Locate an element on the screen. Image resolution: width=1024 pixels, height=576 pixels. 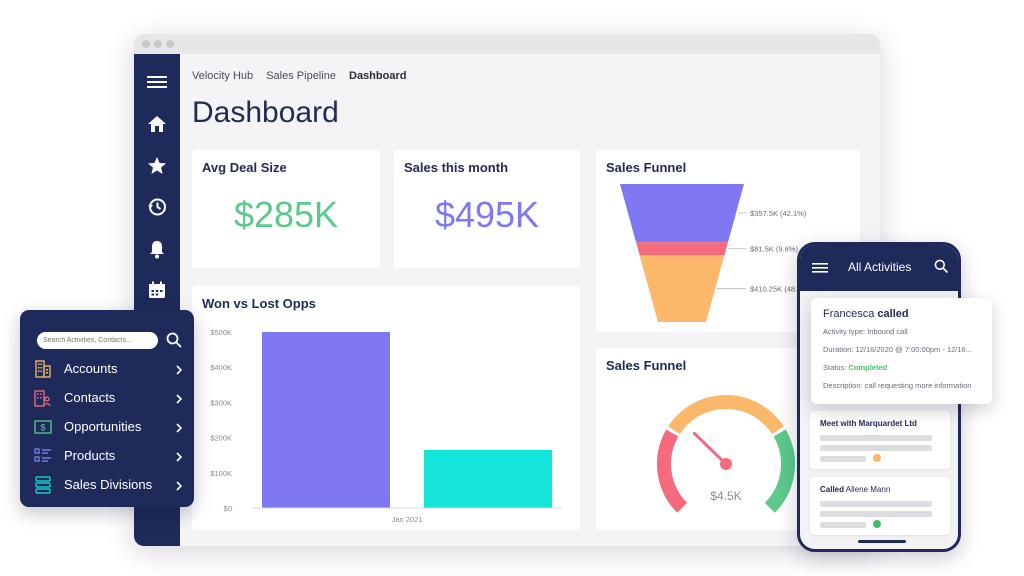
breadcrumb: Velocity Hub Sales Pipeline Dashboard is located at coordinates (304, 76).